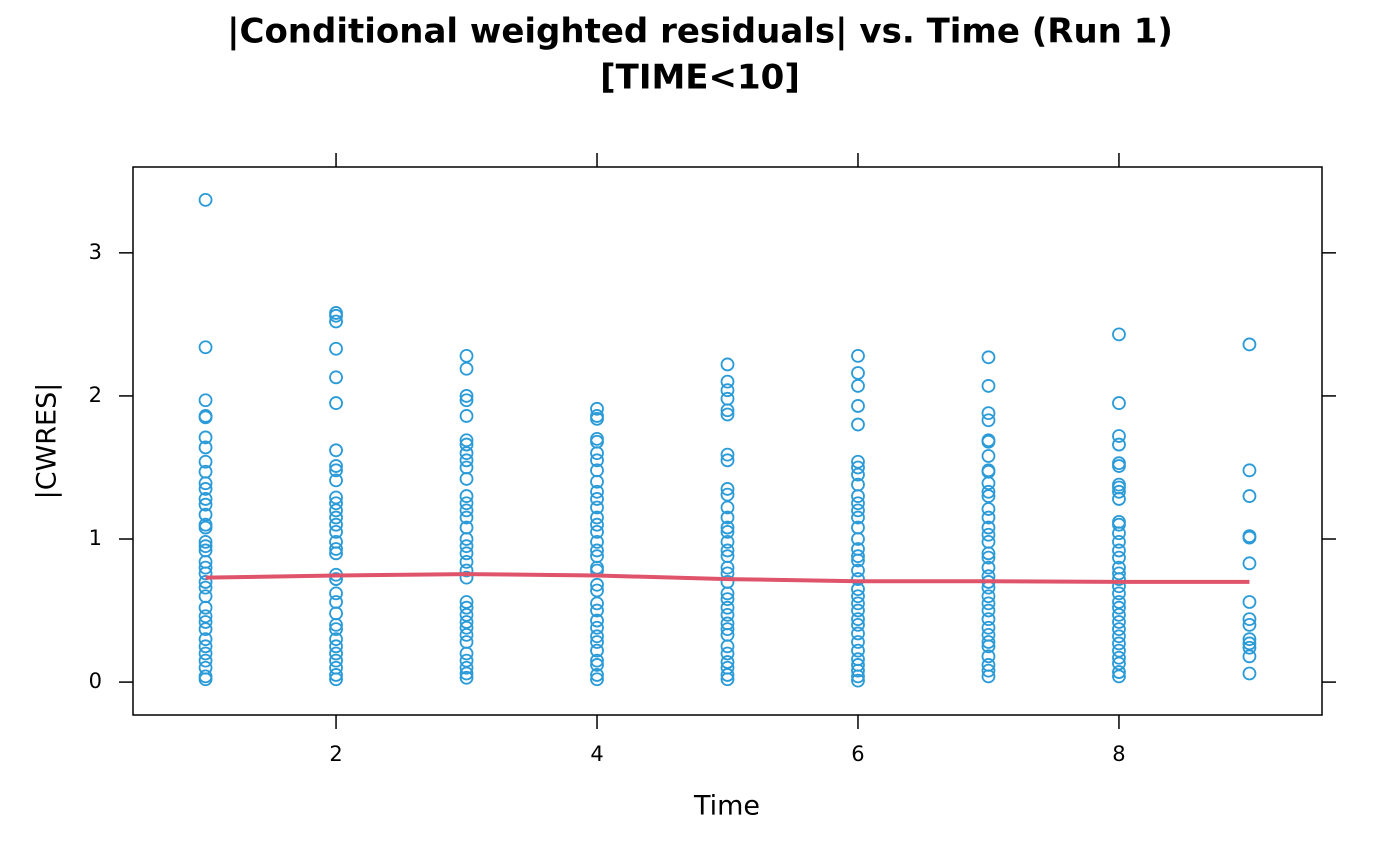 The image size is (1400, 866). What do you see at coordinates (95, 681) in the screenshot?
I see `y-tick-label: 0` at bounding box center [95, 681].